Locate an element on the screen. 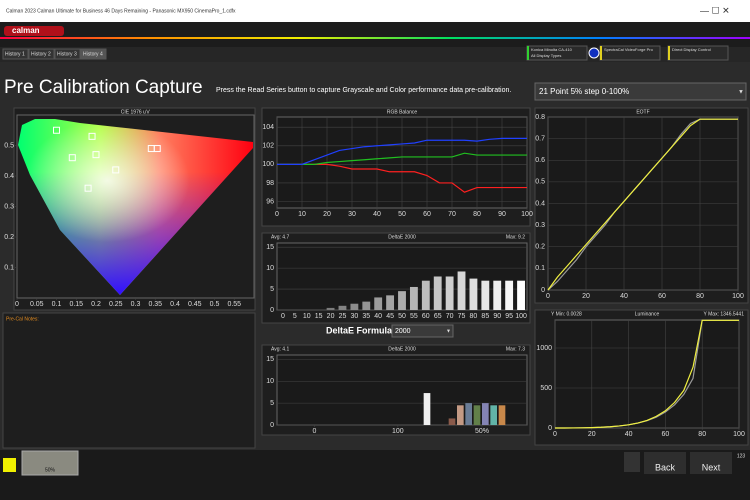 Image resolution: width=750 pixels, height=500 pixels. tab-label: History 2 is located at coordinates (41, 54).